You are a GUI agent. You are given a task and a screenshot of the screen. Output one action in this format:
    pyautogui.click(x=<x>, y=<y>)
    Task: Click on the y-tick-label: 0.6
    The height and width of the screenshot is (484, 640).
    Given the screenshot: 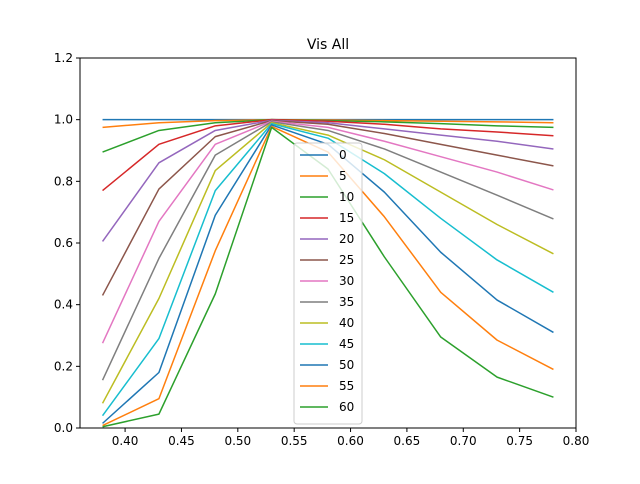 What is the action you would take?
    pyautogui.click(x=63, y=243)
    